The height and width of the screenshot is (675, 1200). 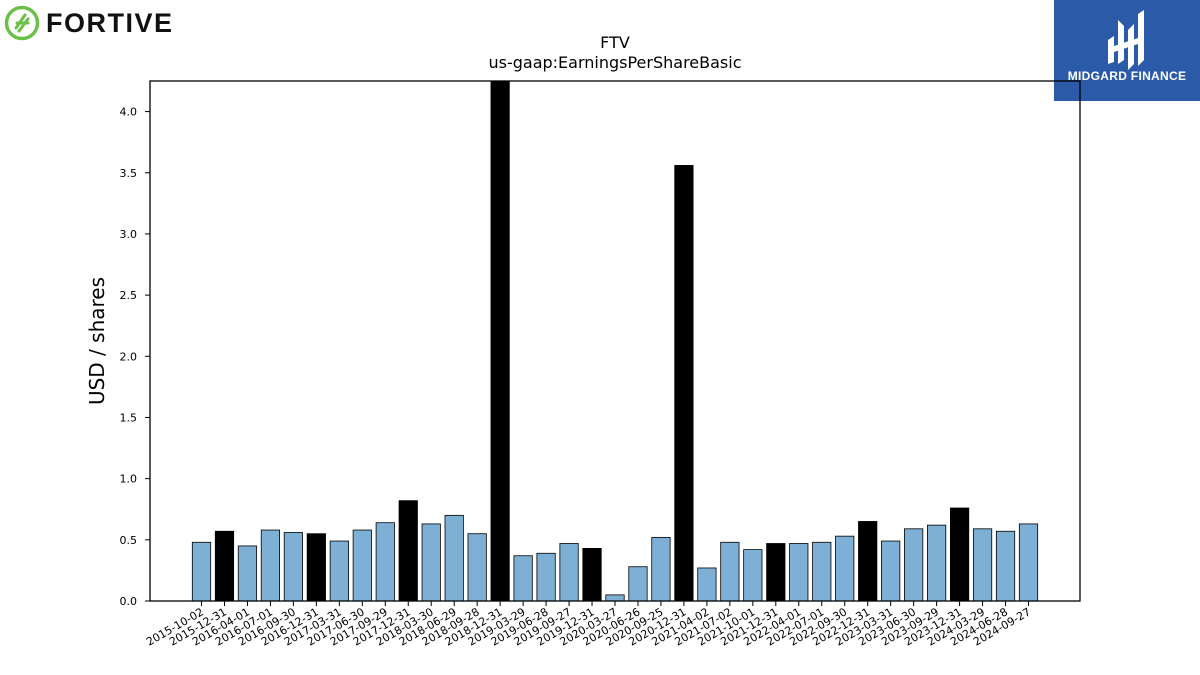 I want to click on chart-subtitle: us-gaap:EarningsPerShareBasic, so click(x=614, y=62).